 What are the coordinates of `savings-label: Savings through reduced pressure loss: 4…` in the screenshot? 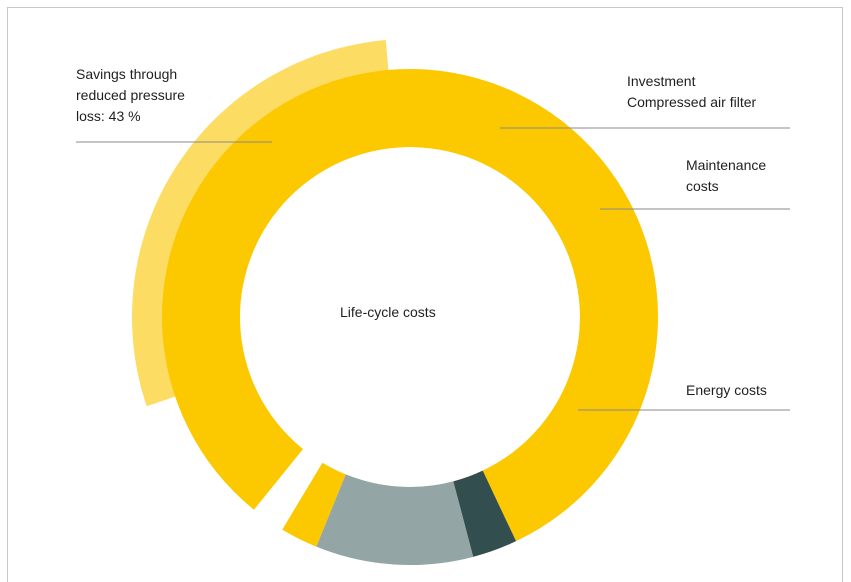 It's located at (130, 95).